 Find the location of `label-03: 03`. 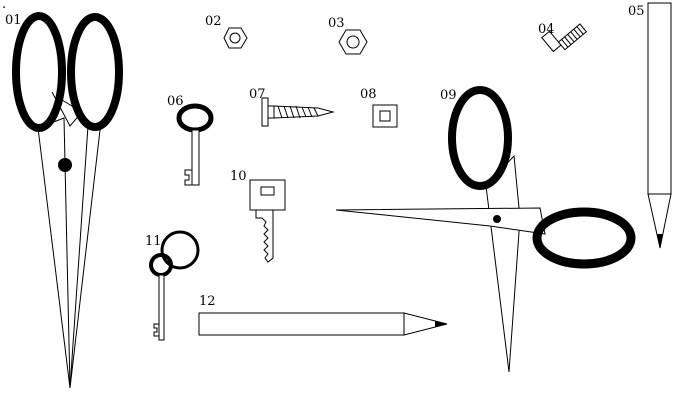

label-03: 03 is located at coordinates (336, 23).